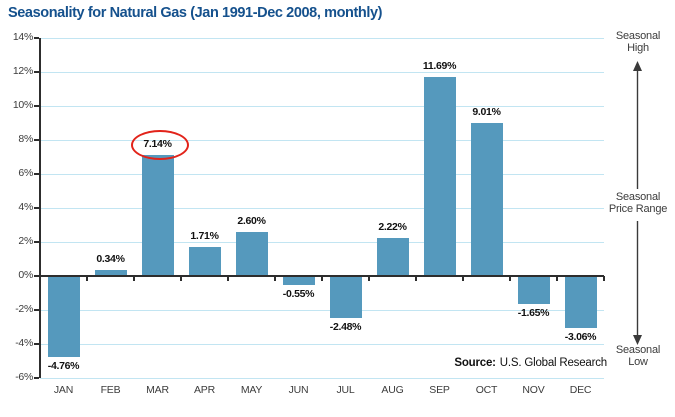 This screenshot has height=417, width=675. I want to click on y-axis-label: 4%, so click(25, 207).